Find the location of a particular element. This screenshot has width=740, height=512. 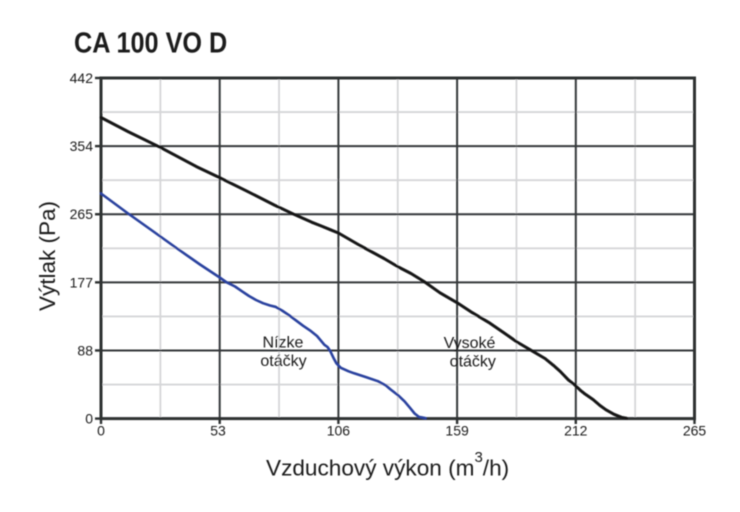

svg-text: 53 is located at coordinates (218, 431).